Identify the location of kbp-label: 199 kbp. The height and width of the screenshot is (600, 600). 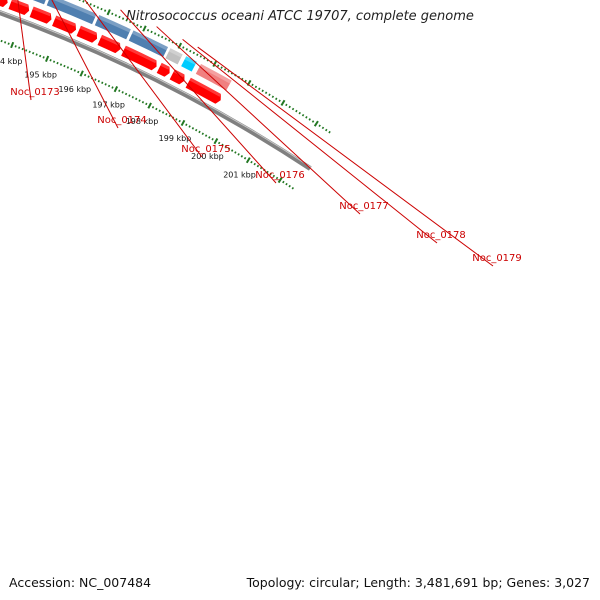
(175, 138).